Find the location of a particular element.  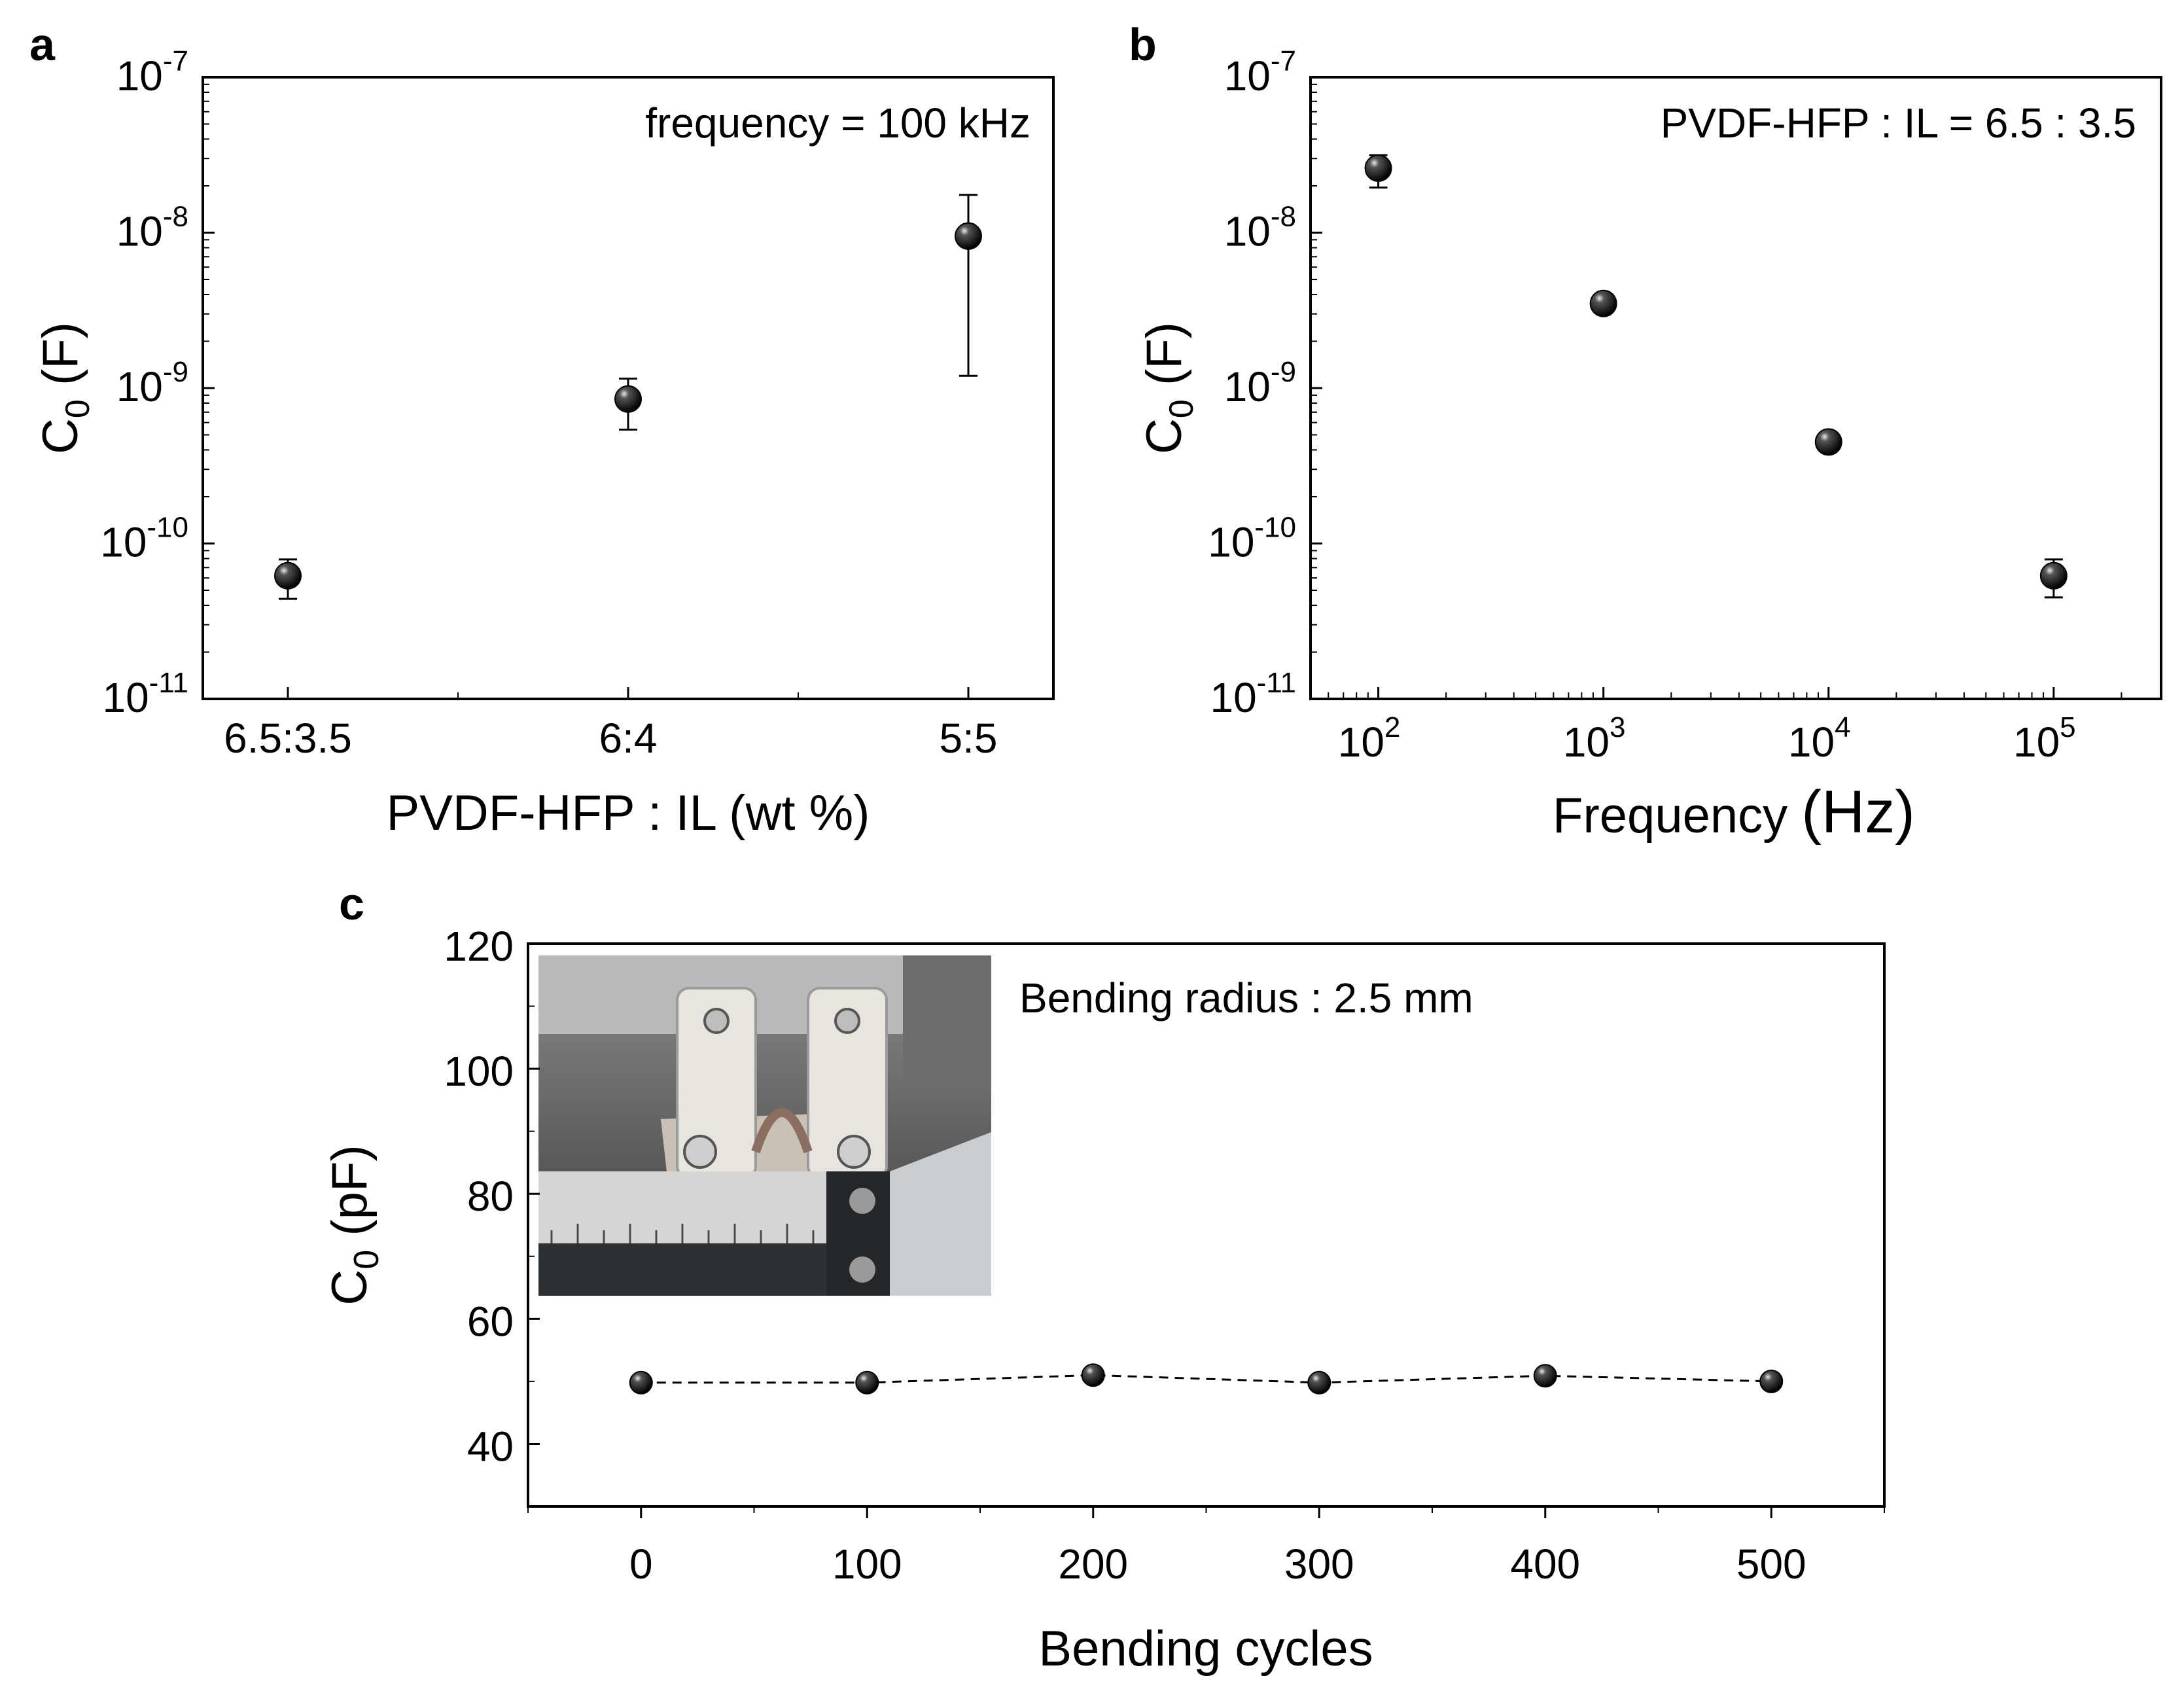

panel-c-y-tick-label: 100 is located at coordinates (479, 1071).